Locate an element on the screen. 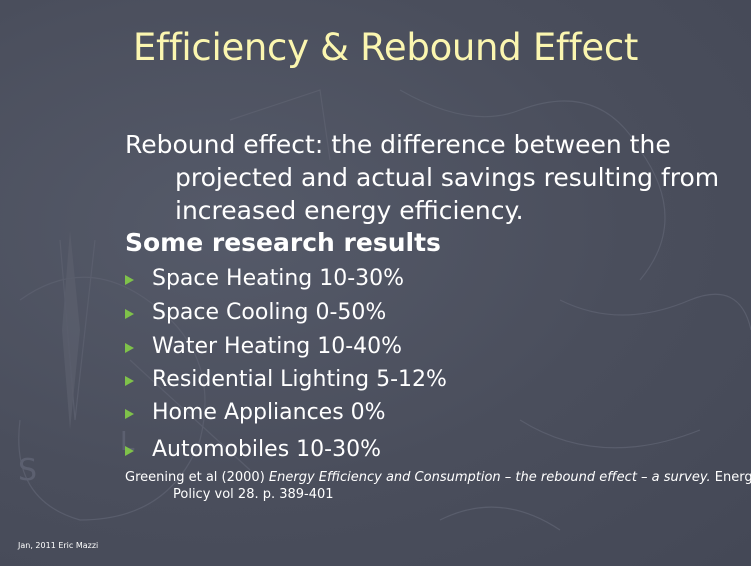 The width and height of the screenshot is (751, 566). footer-credit: Jan, 2011 Eric Mazzi is located at coordinates (58, 545).